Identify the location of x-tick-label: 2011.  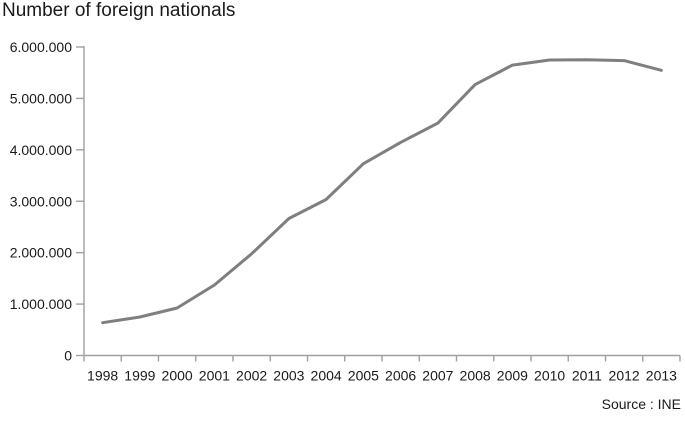
(587, 376).